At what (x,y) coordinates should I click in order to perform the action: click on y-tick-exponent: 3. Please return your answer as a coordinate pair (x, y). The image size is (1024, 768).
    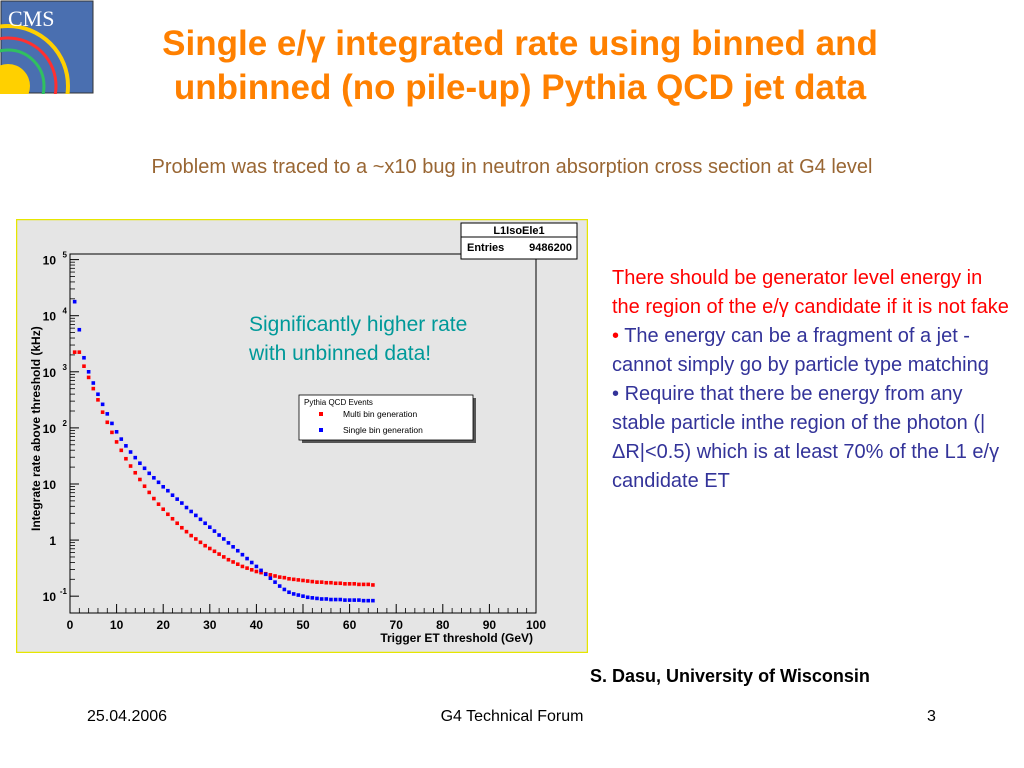
    Looking at the image, I should click on (65, 367).